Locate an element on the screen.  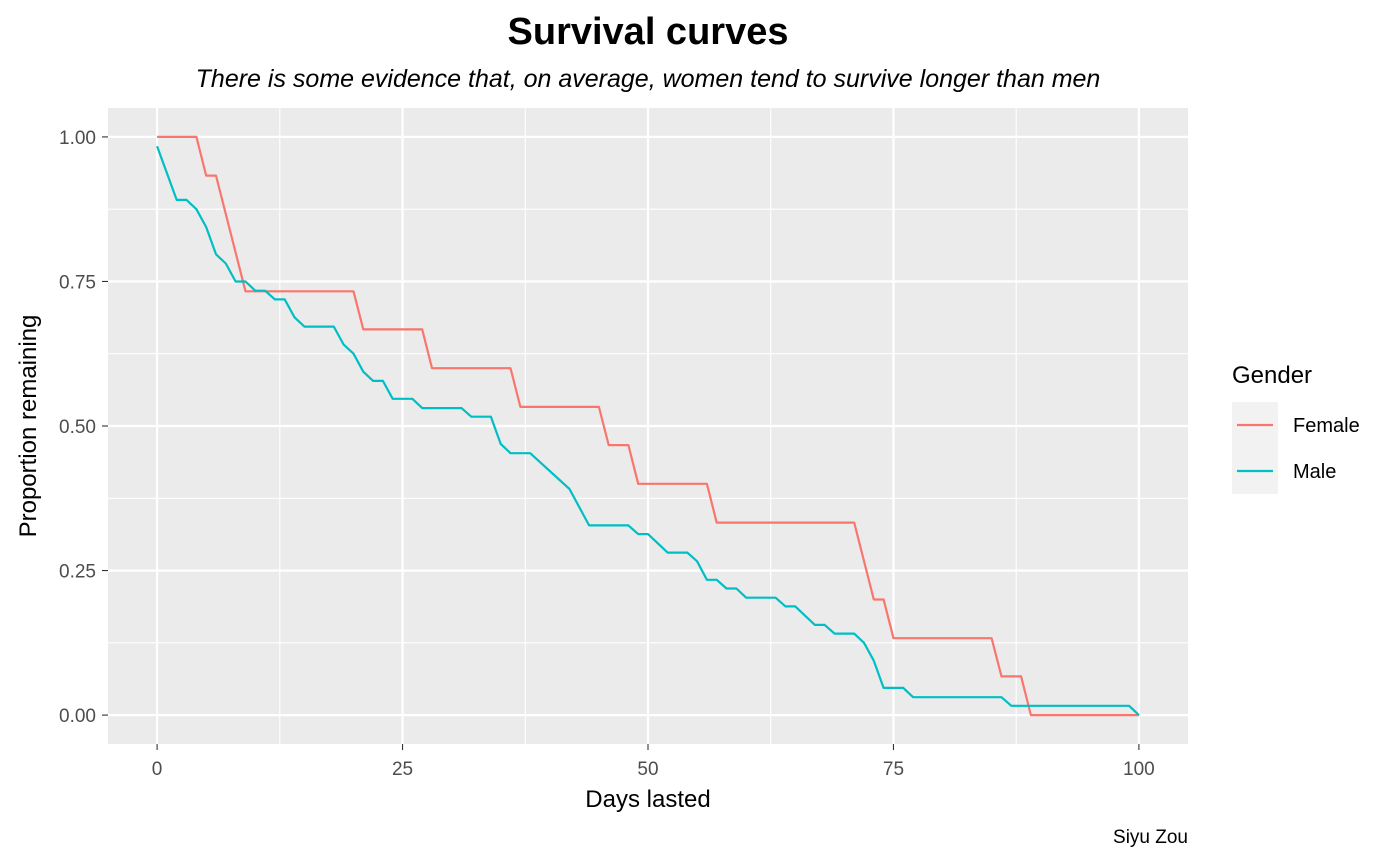
legend-title: Gender is located at coordinates (1272, 375).